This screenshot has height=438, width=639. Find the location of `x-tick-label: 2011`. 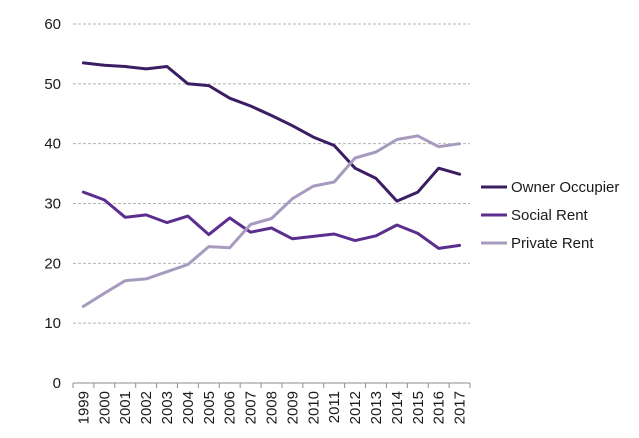

x-tick-label: 2011 is located at coordinates (334, 407).